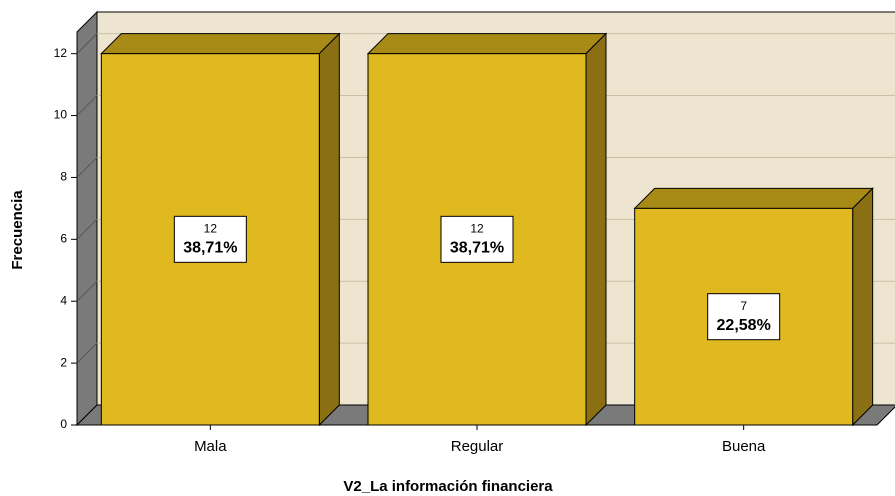 The width and height of the screenshot is (895, 496). I want to click on y-tick-label: 6, so click(63, 239).